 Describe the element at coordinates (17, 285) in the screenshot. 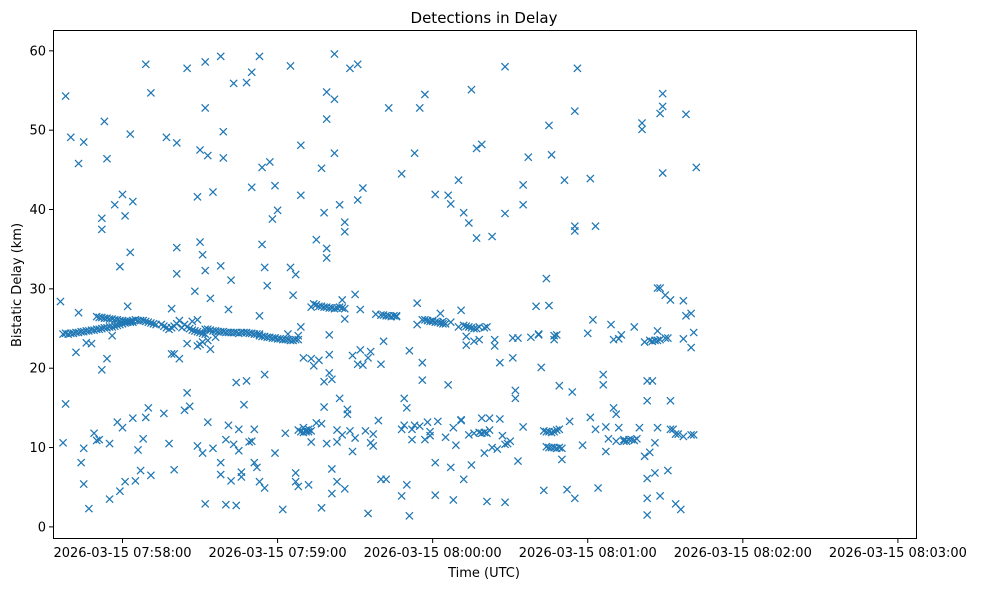

I see `y-axis-label: Bistatic Delay (km)` at that location.